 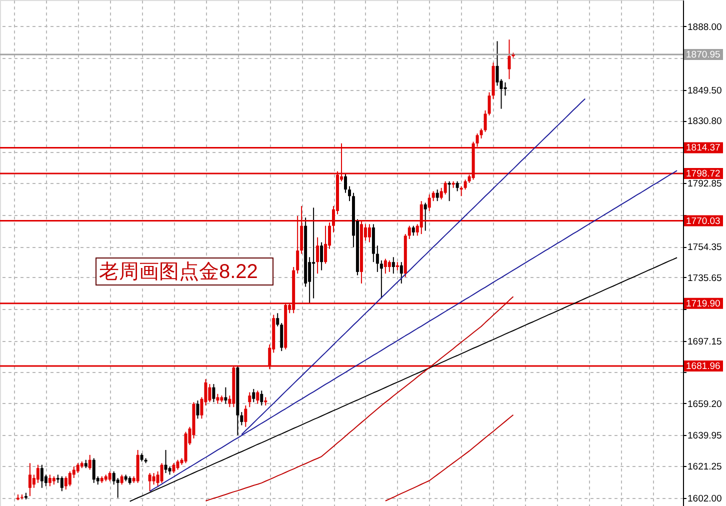 I want to click on y-tick-label: 1639.95, so click(x=705, y=436).